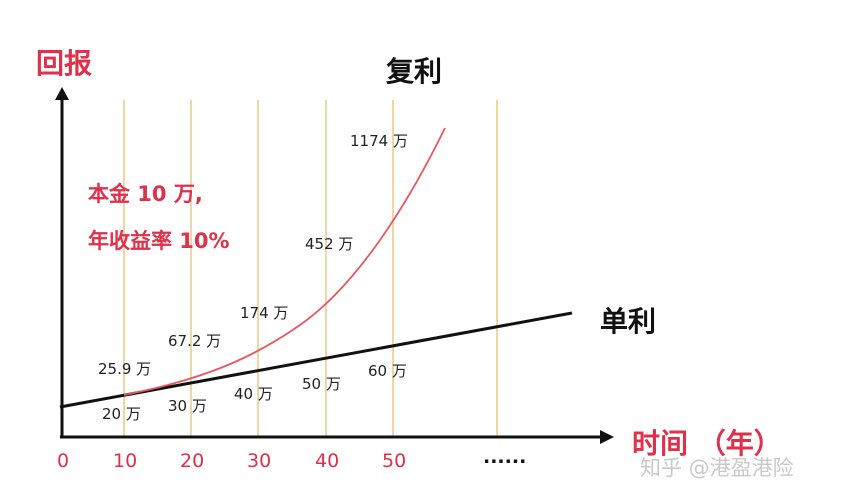 This screenshot has height=500, width=841. What do you see at coordinates (125, 461) in the screenshot?
I see `x-tick-label: 10` at bounding box center [125, 461].